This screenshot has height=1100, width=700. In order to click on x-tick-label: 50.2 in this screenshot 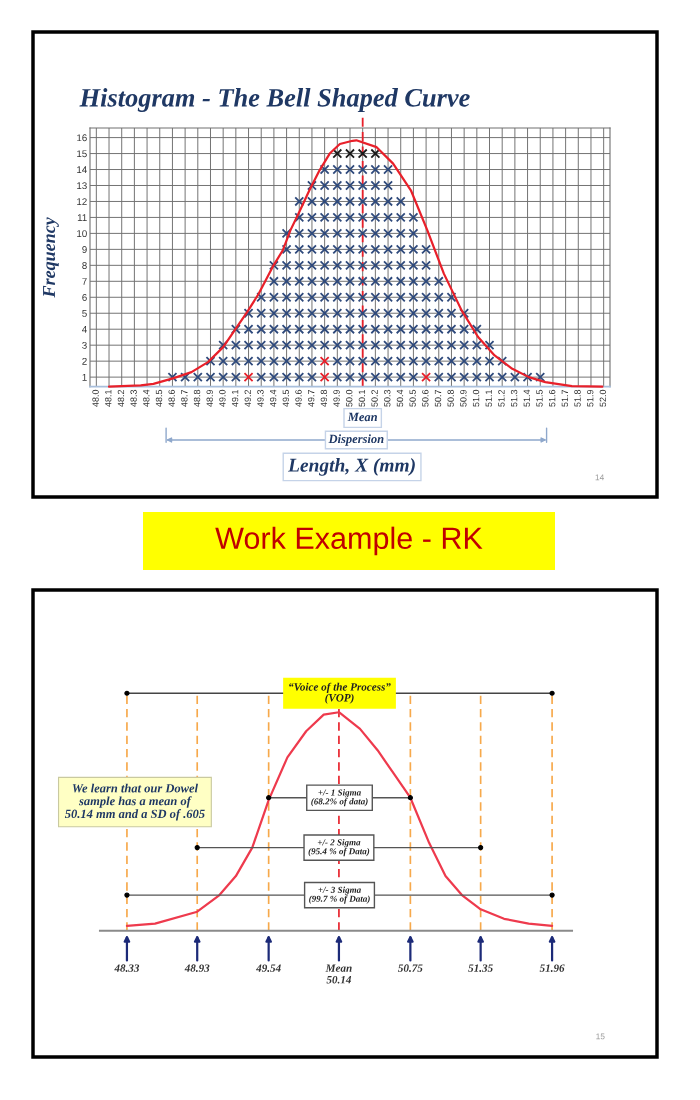, I will do `click(374, 398)`.